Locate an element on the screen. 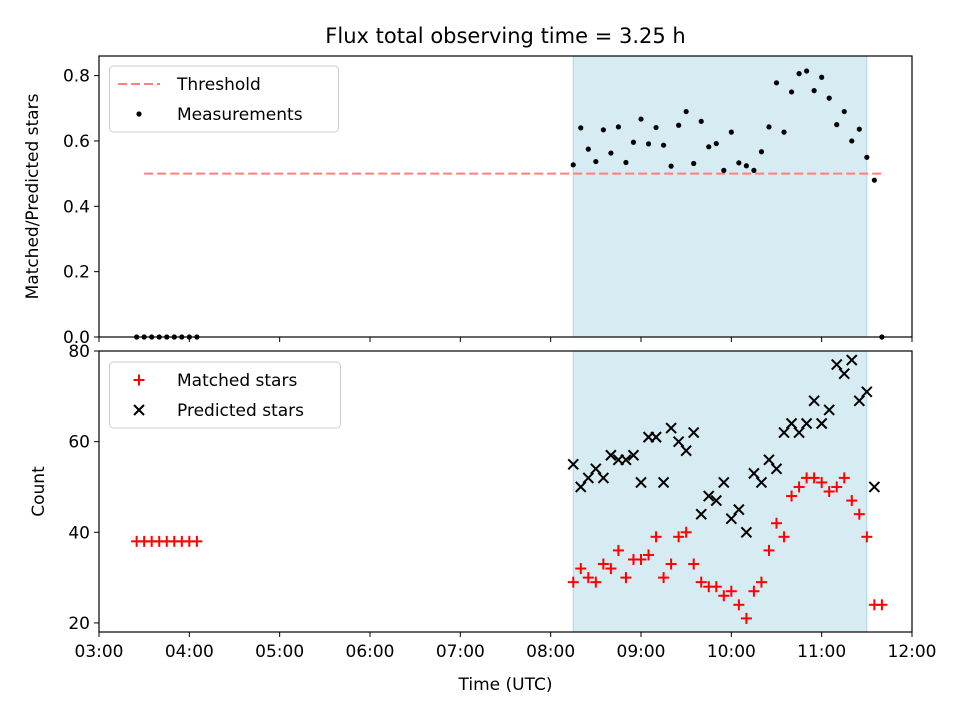  predicted-point-32-b is located at coordinates (814, 401).